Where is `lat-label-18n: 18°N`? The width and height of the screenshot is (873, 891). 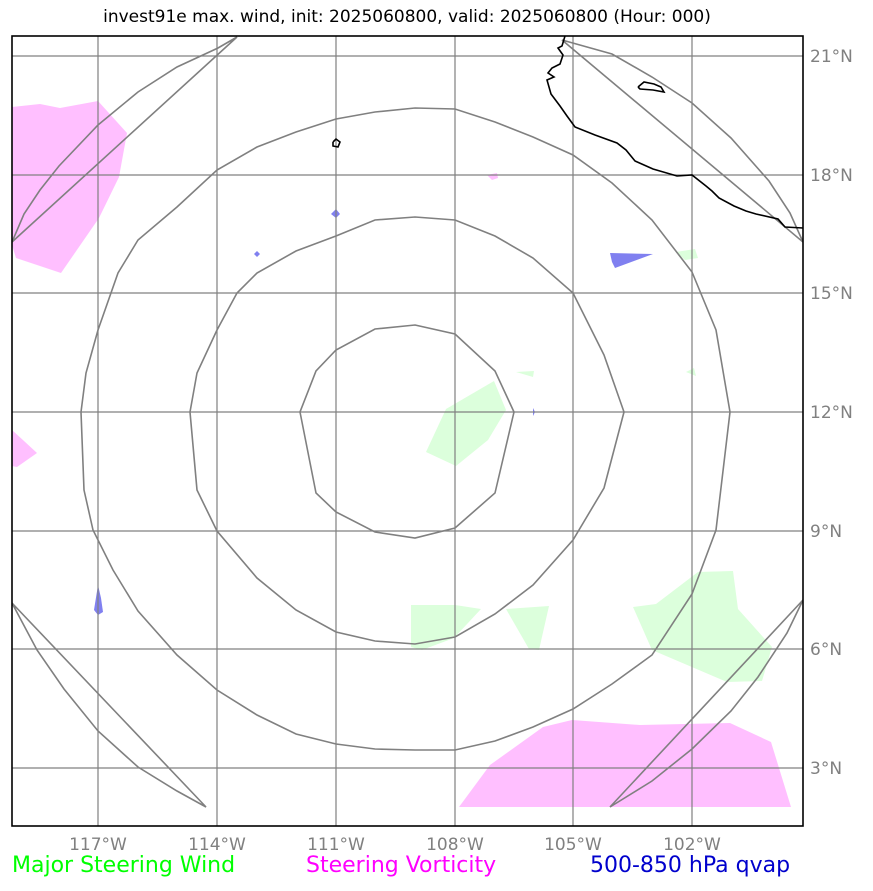 lat-label-18n: 18°N is located at coordinates (831, 176).